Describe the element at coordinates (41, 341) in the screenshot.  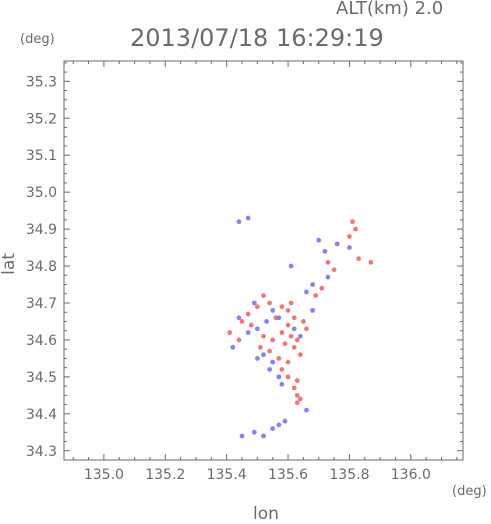
I see `y-tick-label: 34.6` at that location.